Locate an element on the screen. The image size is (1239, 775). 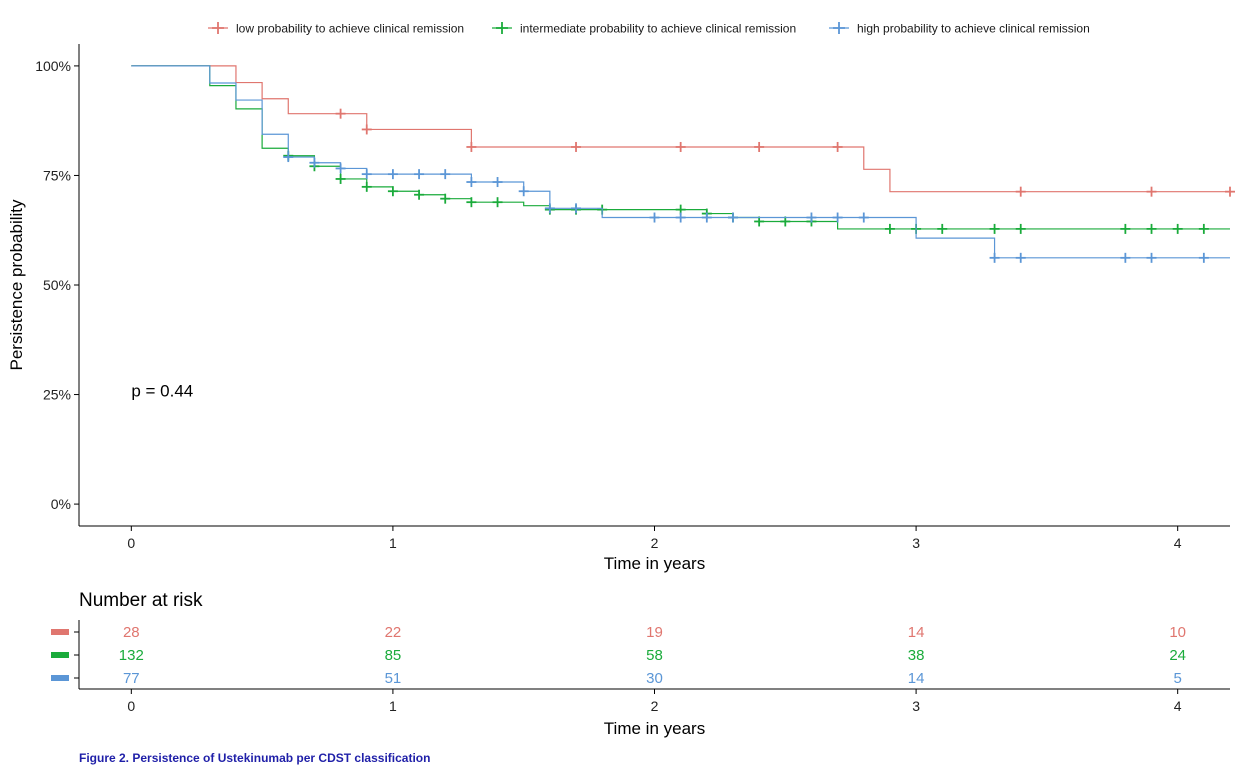
risk-x-tick-label: 1 is located at coordinates (393, 706).